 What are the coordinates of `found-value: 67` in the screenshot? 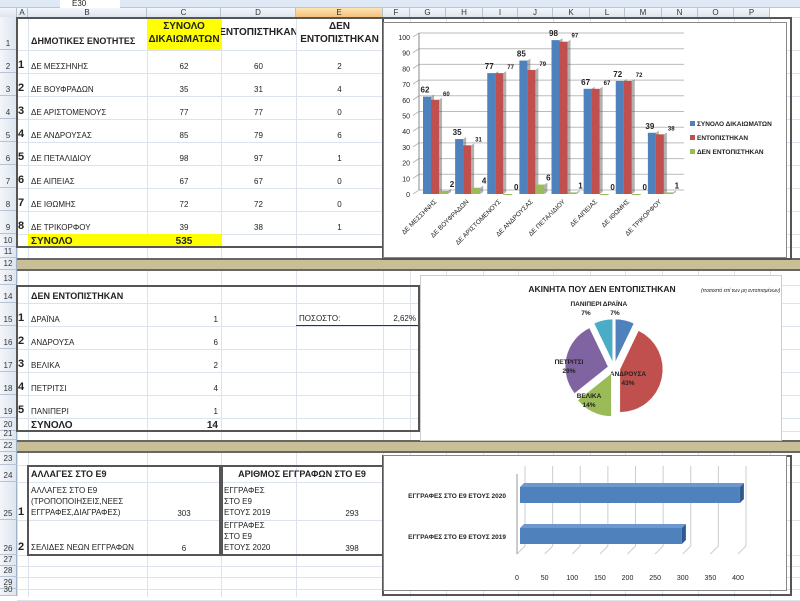 It's located at (258, 181).